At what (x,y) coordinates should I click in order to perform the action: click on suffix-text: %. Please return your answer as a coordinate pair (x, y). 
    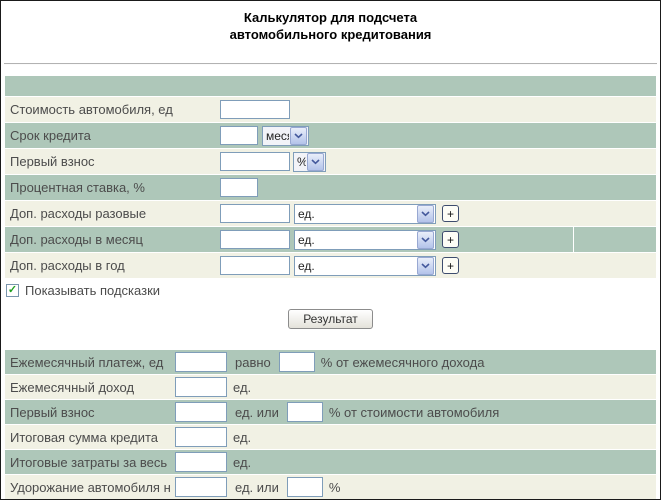
    Looking at the image, I should click on (334, 487).